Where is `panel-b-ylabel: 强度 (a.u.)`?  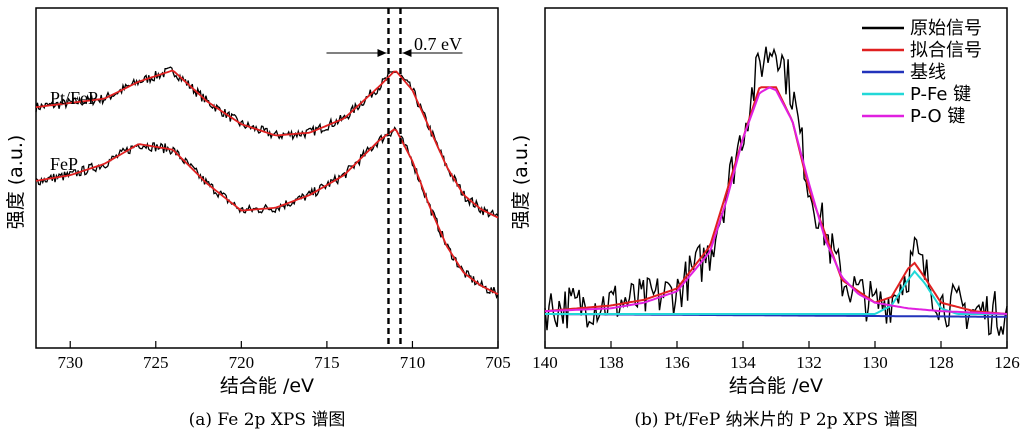 panel-b-ylabel: 强度 (a.u.) is located at coordinates (521, 182).